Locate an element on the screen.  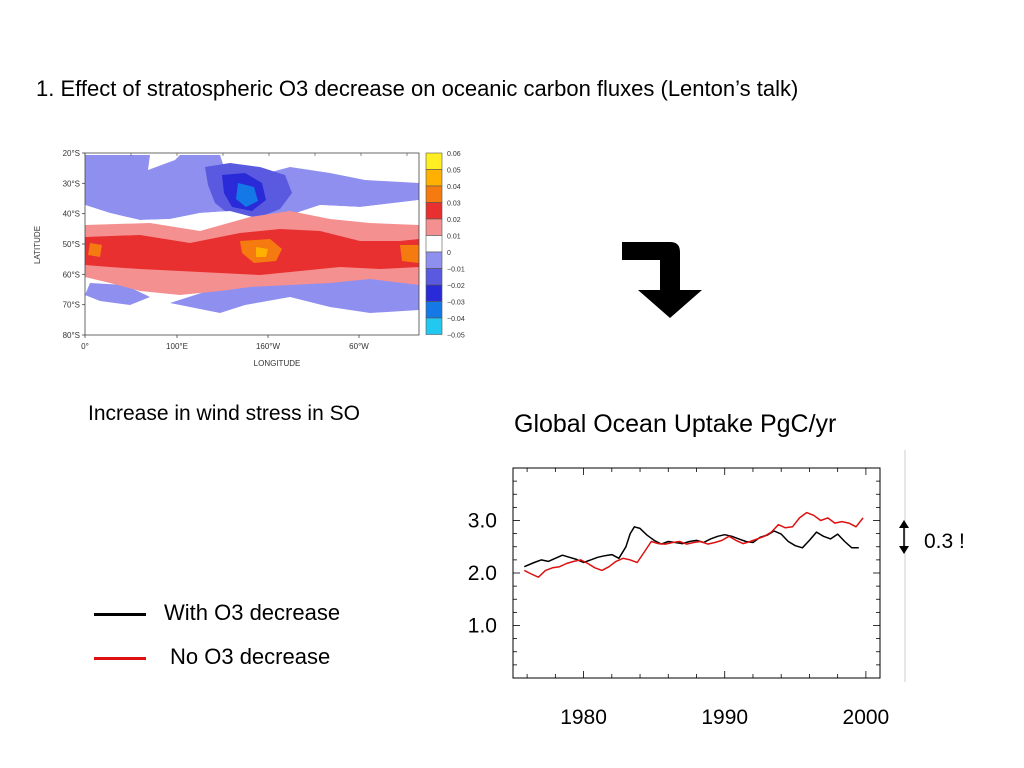
delta-label: 0.3 ! is located at coordinates (944, 541).